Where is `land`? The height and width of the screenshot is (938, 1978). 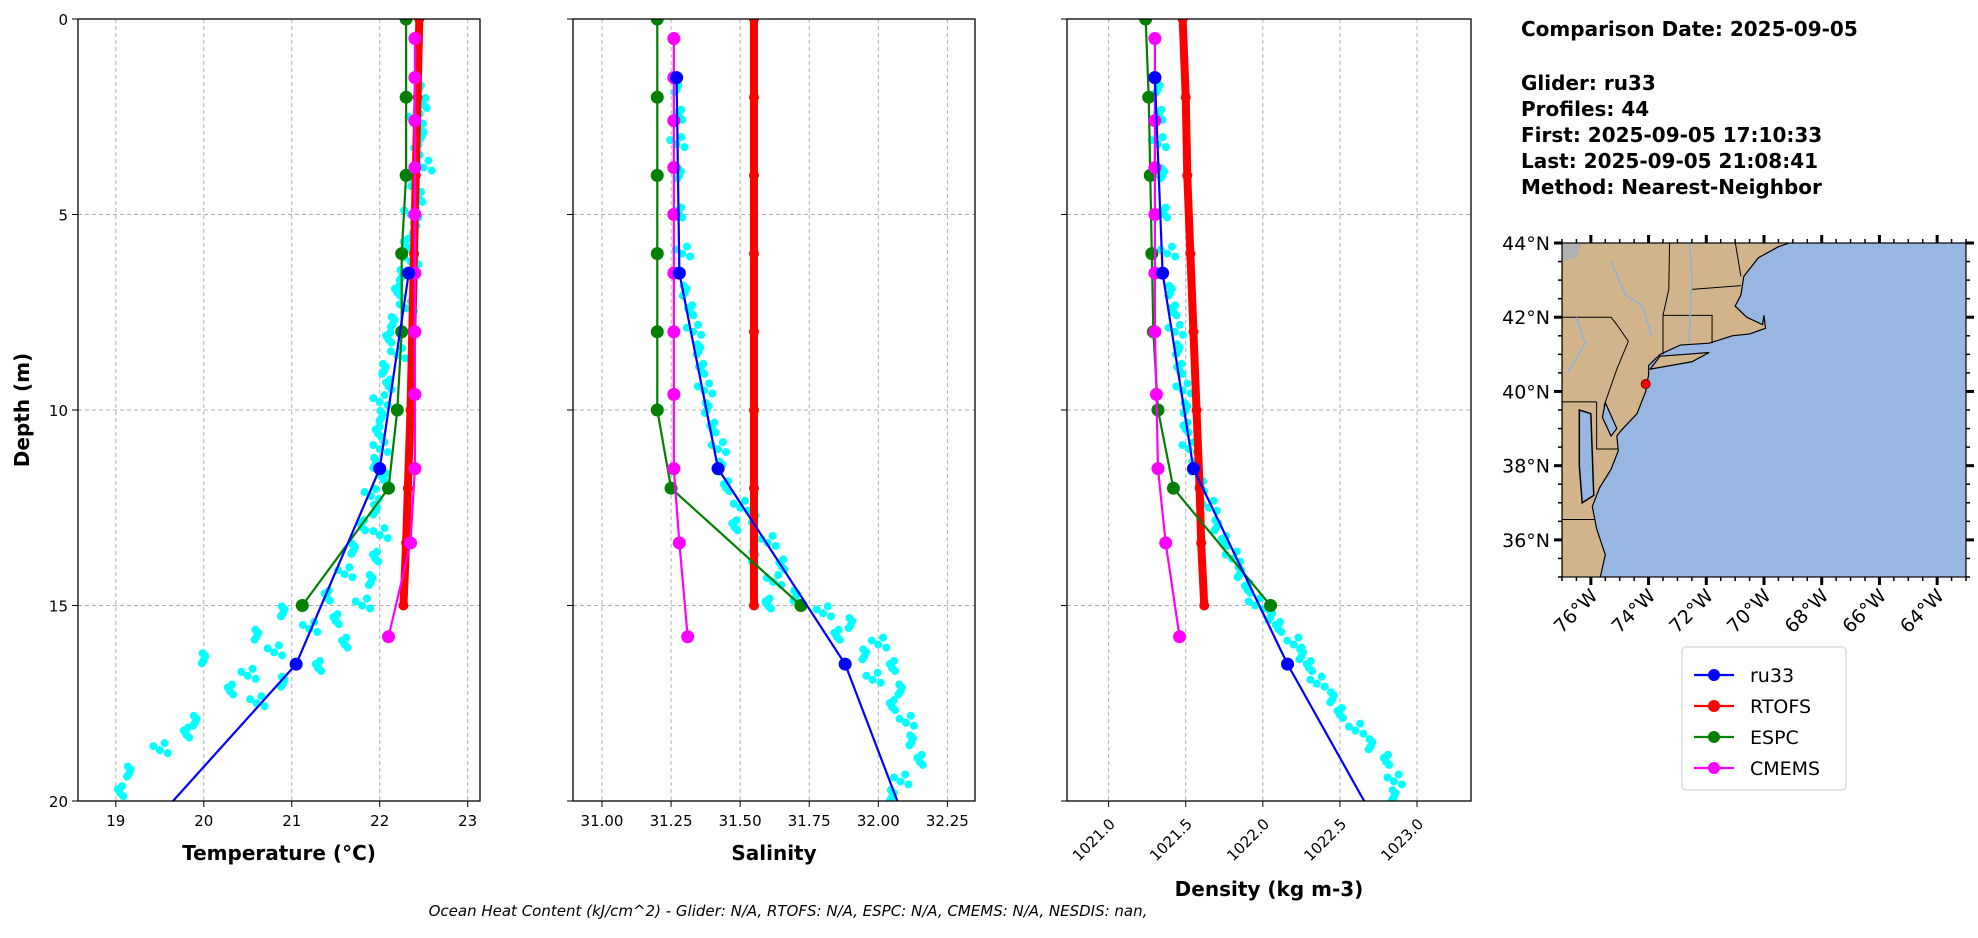
land is located at coordinates (1677, 410).